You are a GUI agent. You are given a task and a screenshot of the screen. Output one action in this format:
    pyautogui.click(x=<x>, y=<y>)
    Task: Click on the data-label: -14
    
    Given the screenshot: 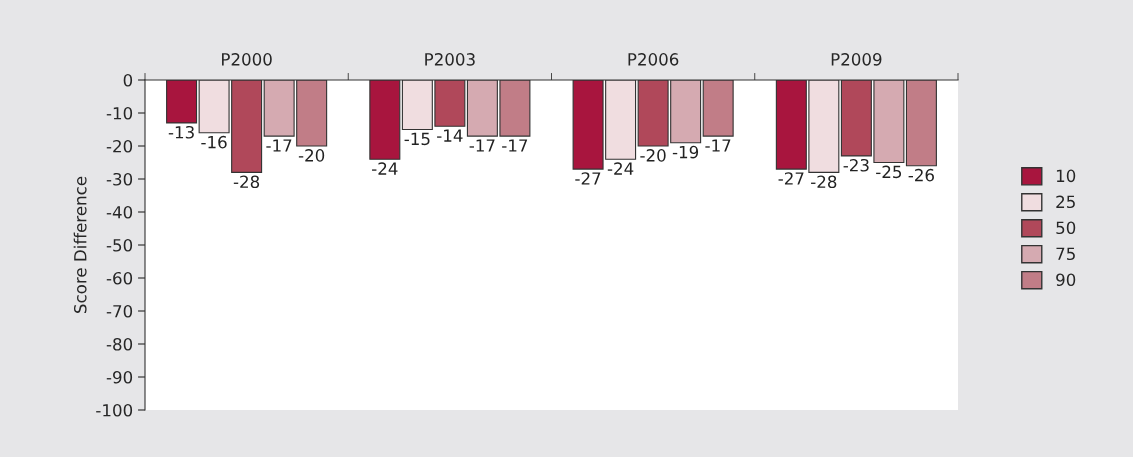 What is the action you would take?
    pyautogui.click(x=450, y=135)
    